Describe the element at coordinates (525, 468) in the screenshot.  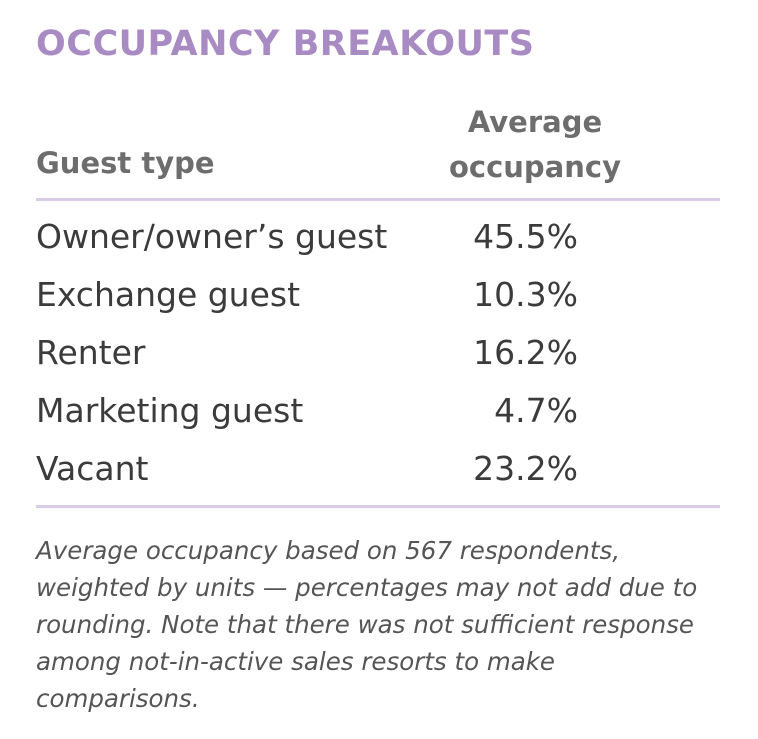
I see `occupancy-value: 23.2%` at that location.